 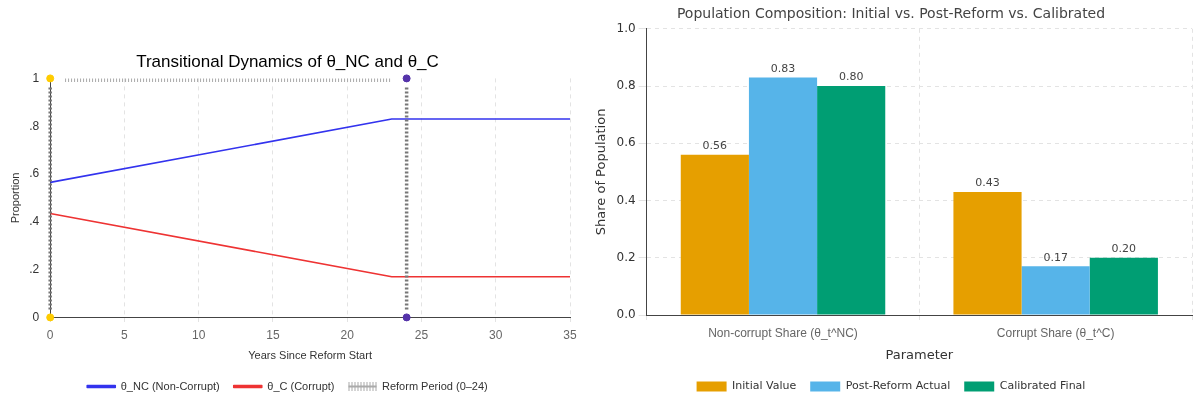 What do you see at coordinates (626, 27) in the screenshot?
I see `y-tick-label: 1.0` at bounding box center [626, 27].